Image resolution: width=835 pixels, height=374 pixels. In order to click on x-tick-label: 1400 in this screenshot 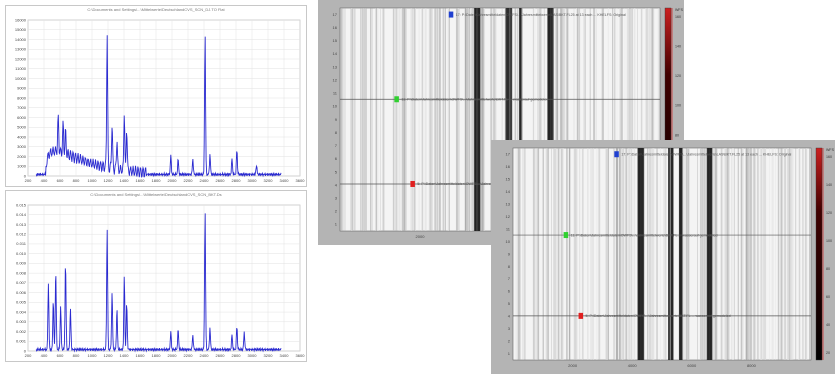, I will do `click(125, 355)`.